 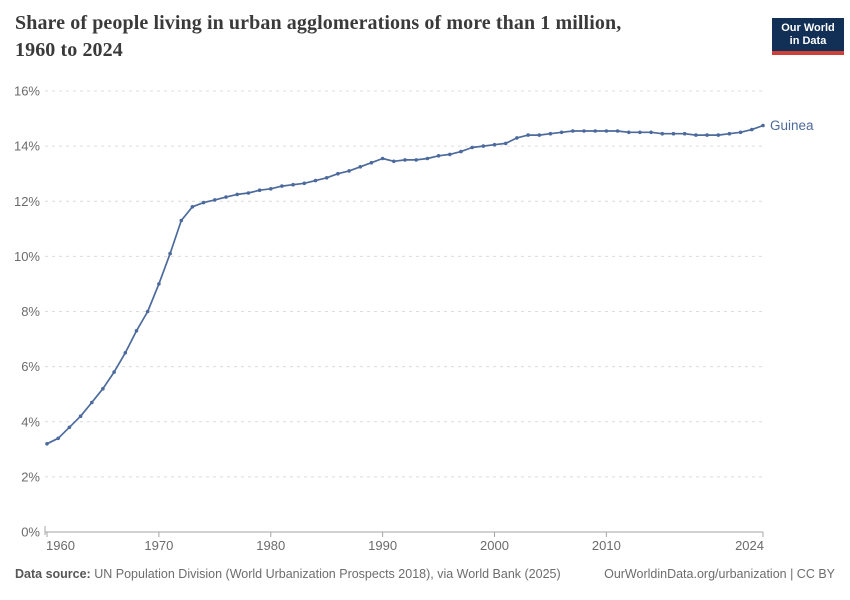 What do you see at coordinates (53, 574) in the screenshot?
I see `data-source-label: Data source:` at bounding box center [53, 574].